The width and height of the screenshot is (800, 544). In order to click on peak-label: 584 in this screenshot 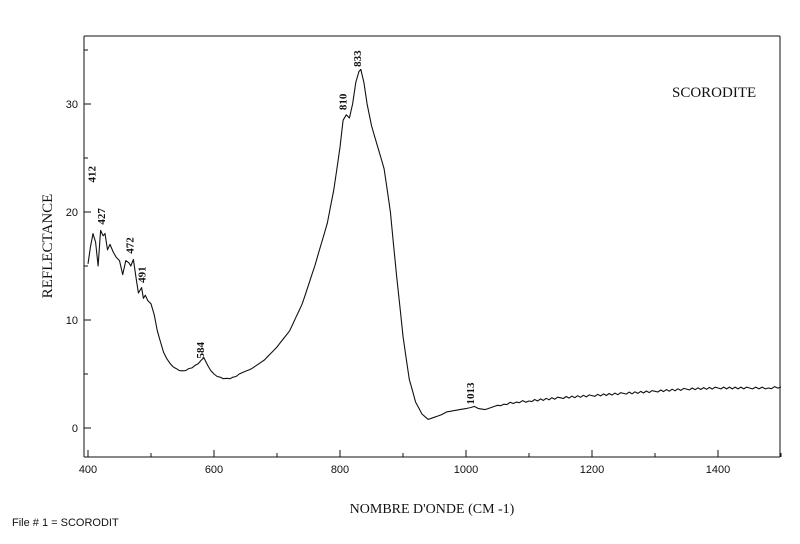, I will do `click(201, 349)`.